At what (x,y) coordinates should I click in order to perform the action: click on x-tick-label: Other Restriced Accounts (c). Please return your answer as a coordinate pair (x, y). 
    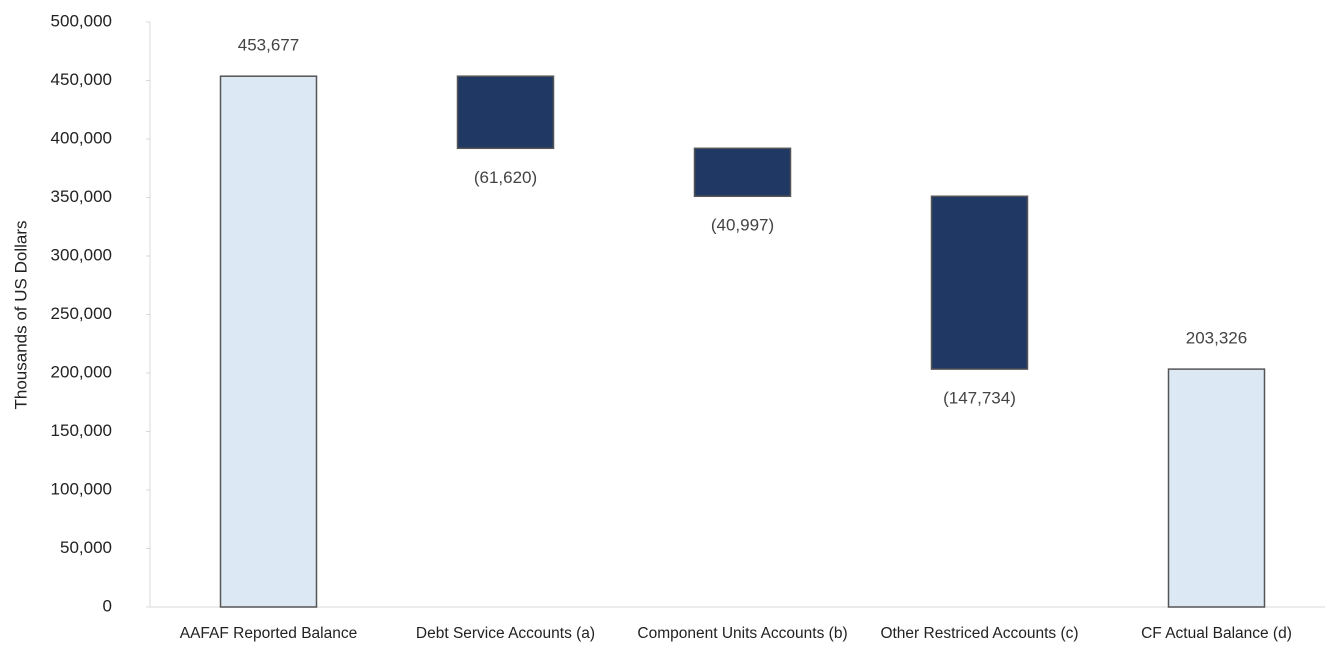
    Looking at the image, I should click on (979, 633).